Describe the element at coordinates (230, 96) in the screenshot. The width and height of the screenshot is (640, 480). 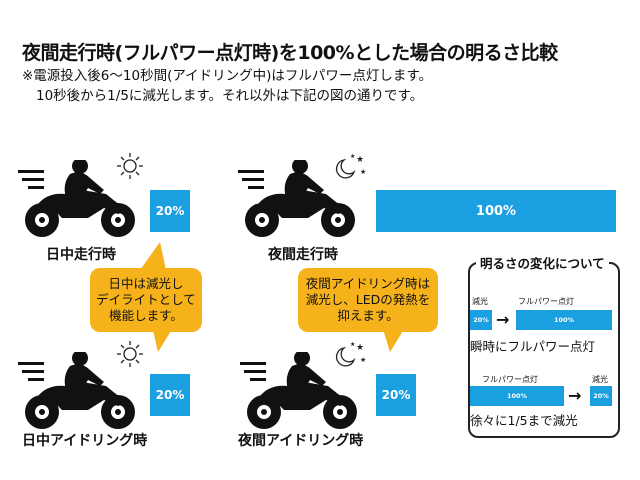
I see `note-line-2: 10秒後から1/5に減光します。それ以外は下記の図の通りです。` at that location.